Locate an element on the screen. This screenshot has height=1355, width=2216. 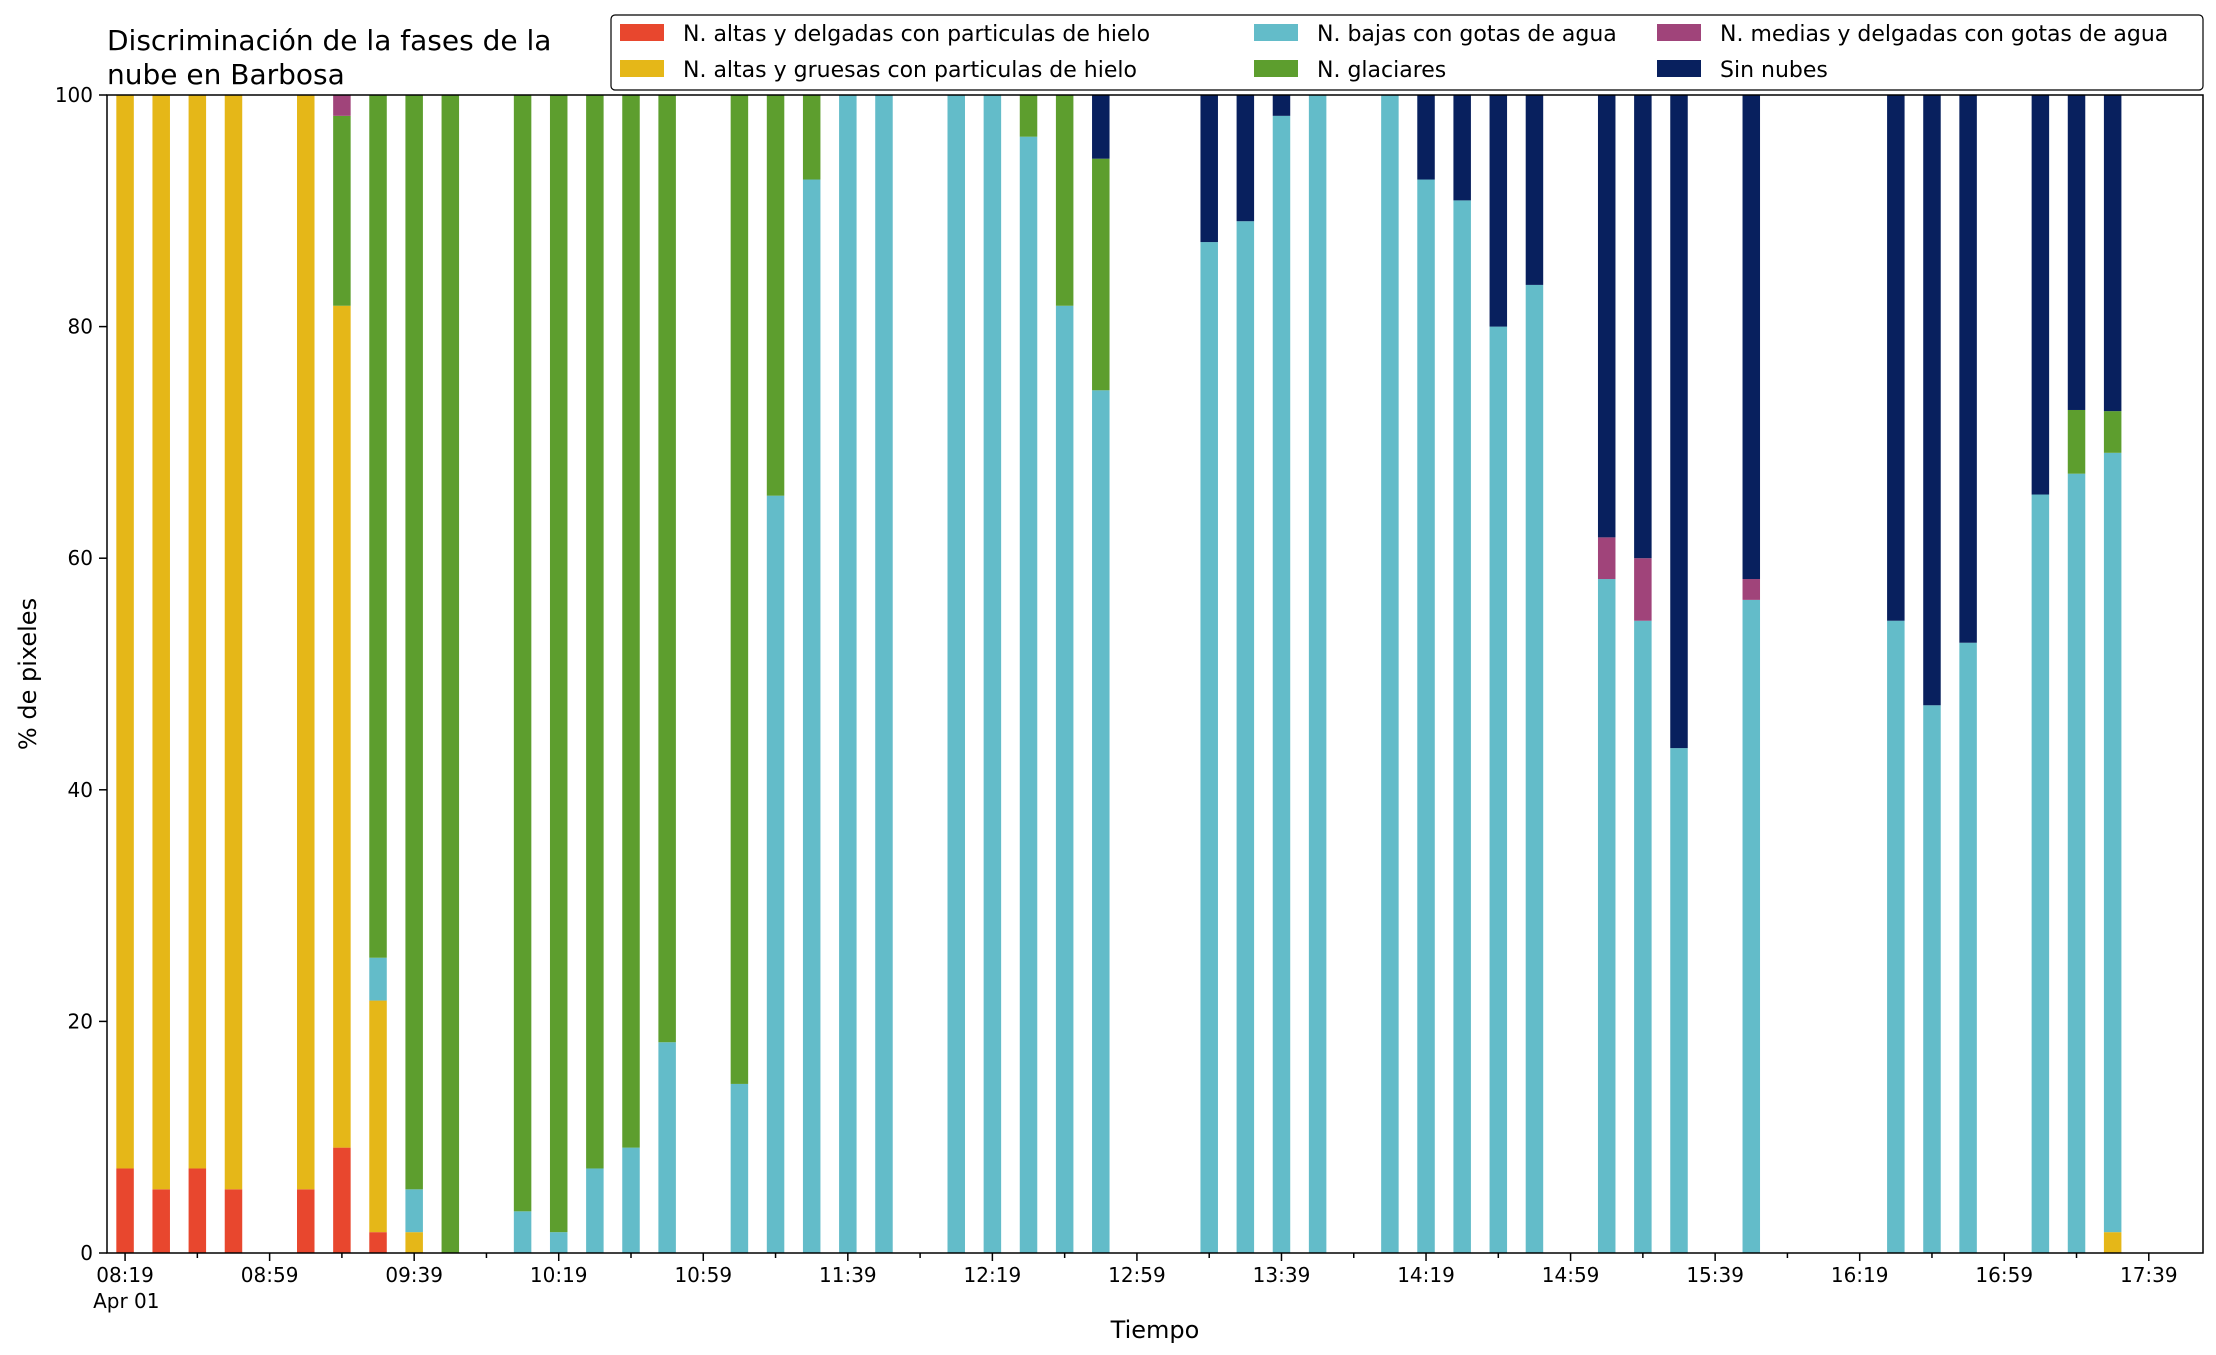
y-tick-label: 0 is located at coordinates (86, 1253).